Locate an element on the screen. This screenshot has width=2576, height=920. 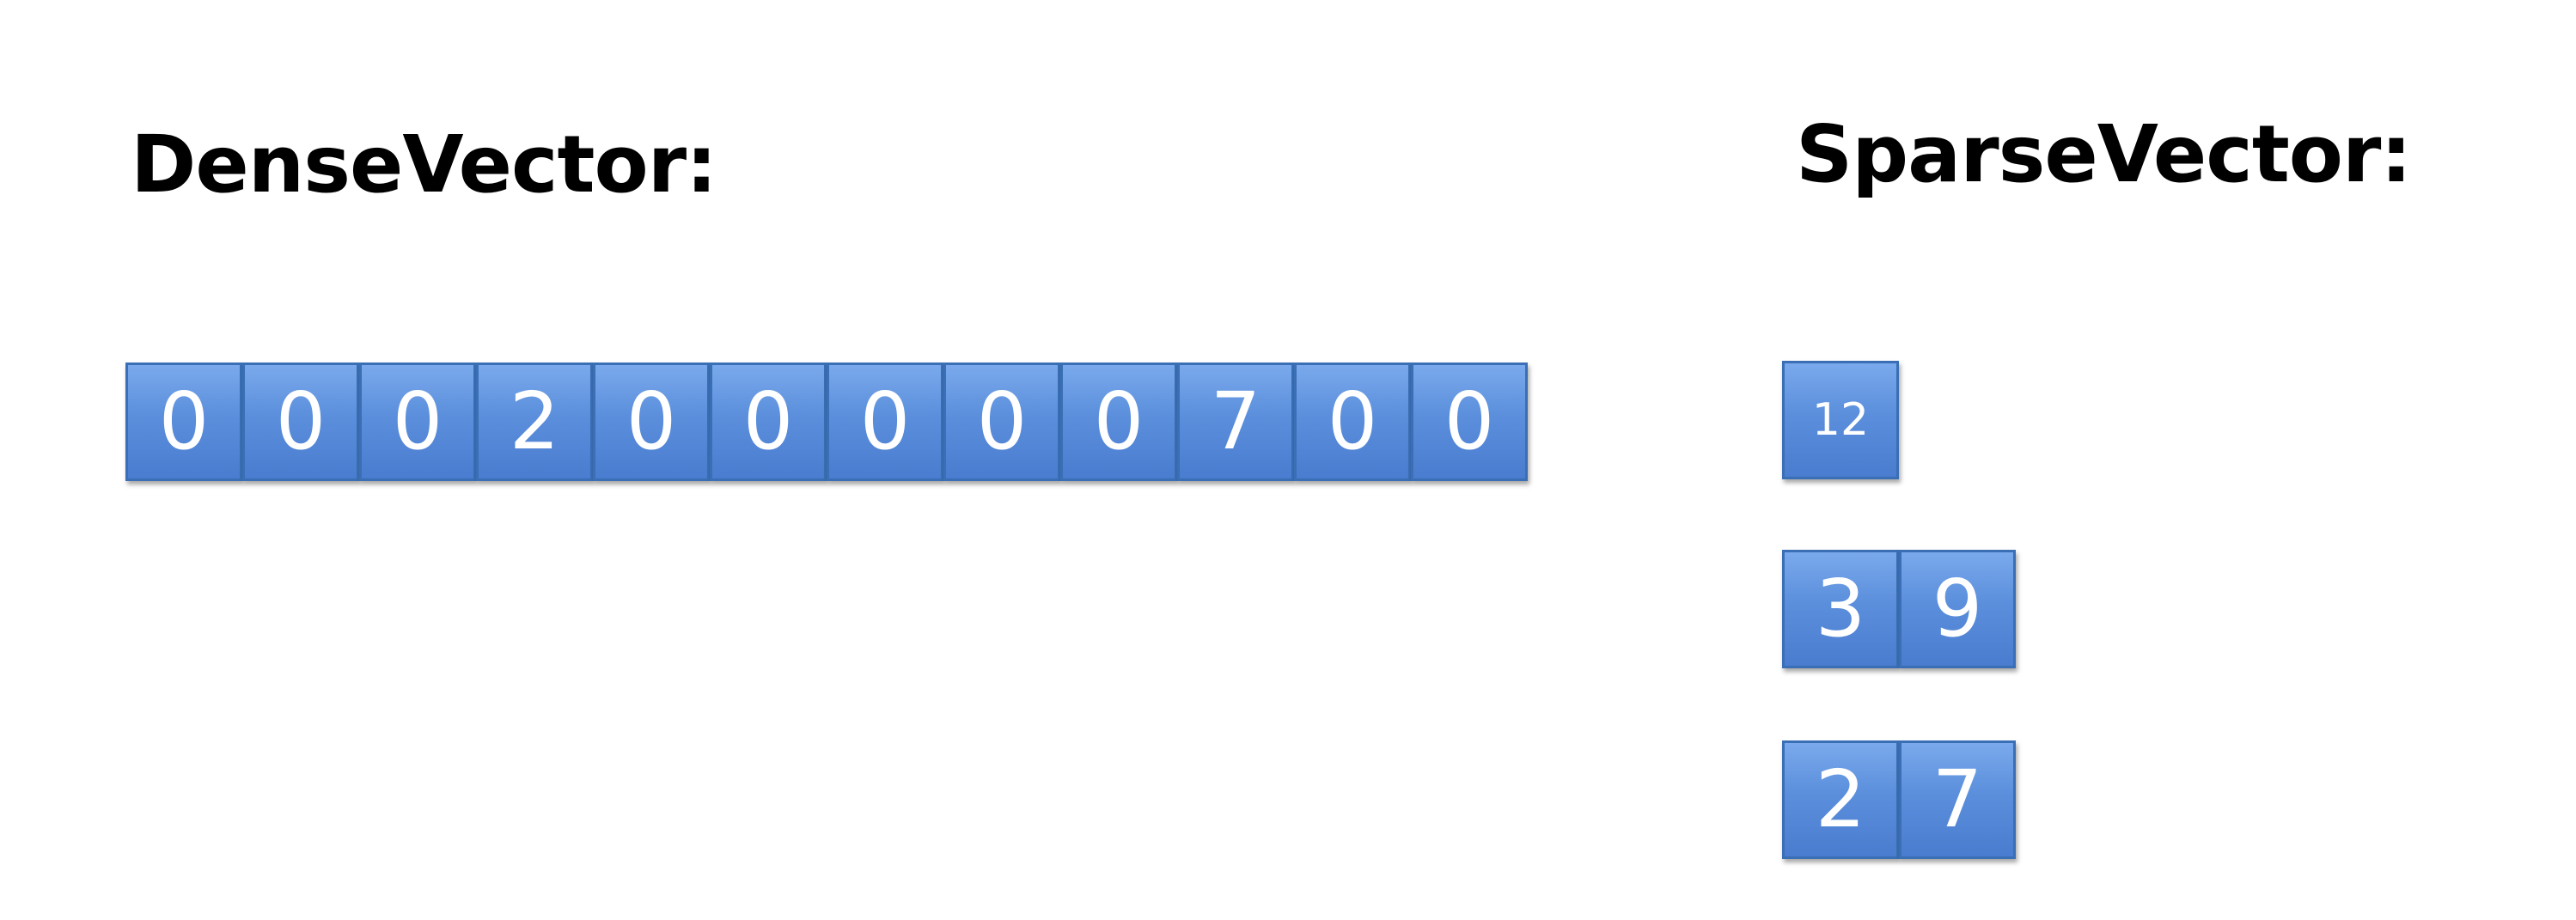
sparse-values-cells: 2 7 is located at coordinates (1899, 799).